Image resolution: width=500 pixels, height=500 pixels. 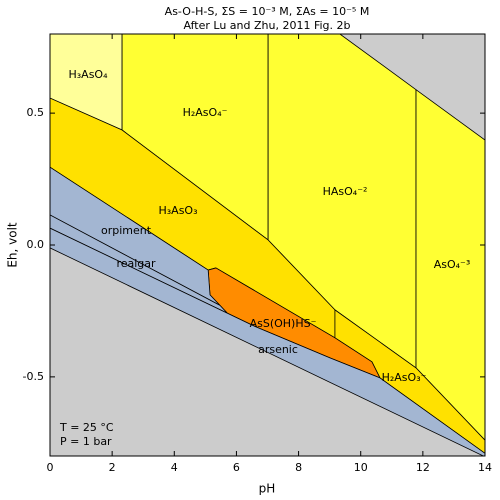 What do you see at coordinates (267, 489) in the screenshot?
I see `x-axis-label: pH` at bounding box center [267, 489].